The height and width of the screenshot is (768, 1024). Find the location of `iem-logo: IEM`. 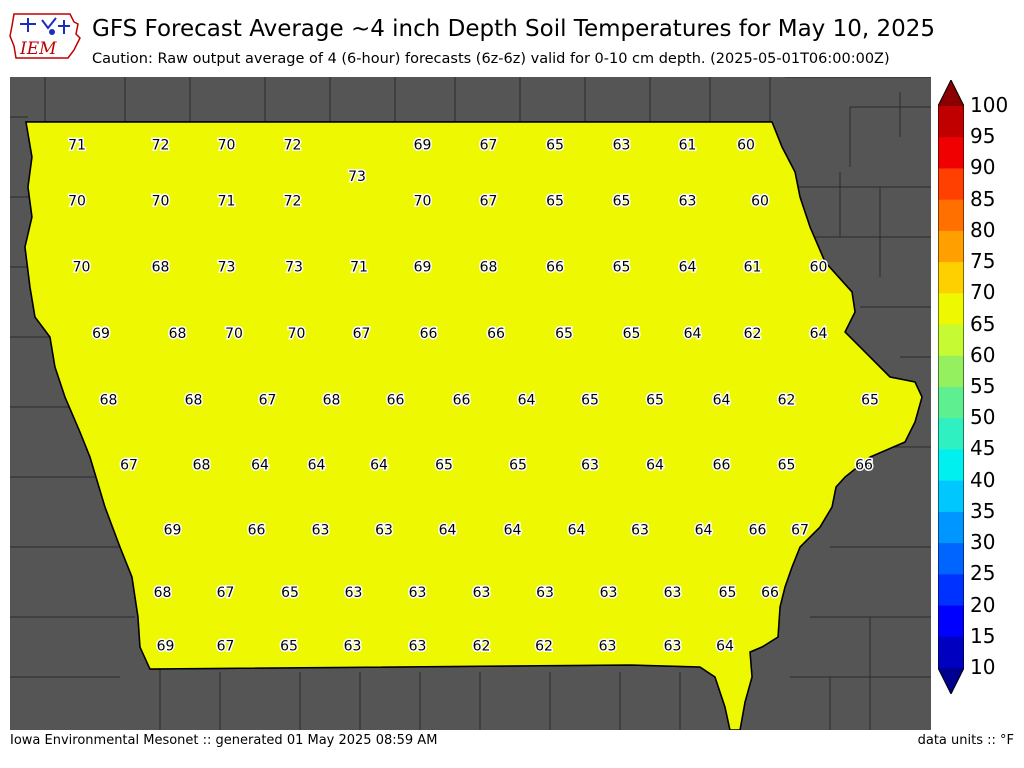

iem-logo: IEM is located at coordinates (46, 35).